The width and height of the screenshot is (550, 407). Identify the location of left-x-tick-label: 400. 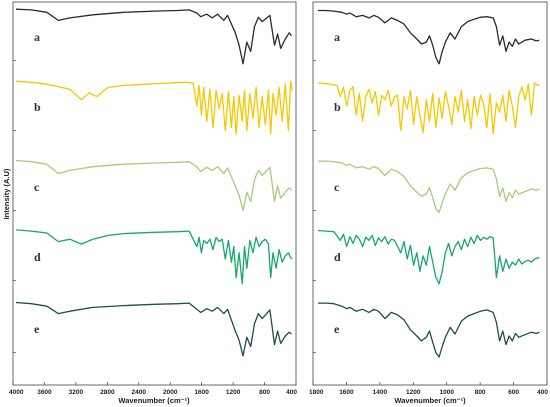
(291, 392).